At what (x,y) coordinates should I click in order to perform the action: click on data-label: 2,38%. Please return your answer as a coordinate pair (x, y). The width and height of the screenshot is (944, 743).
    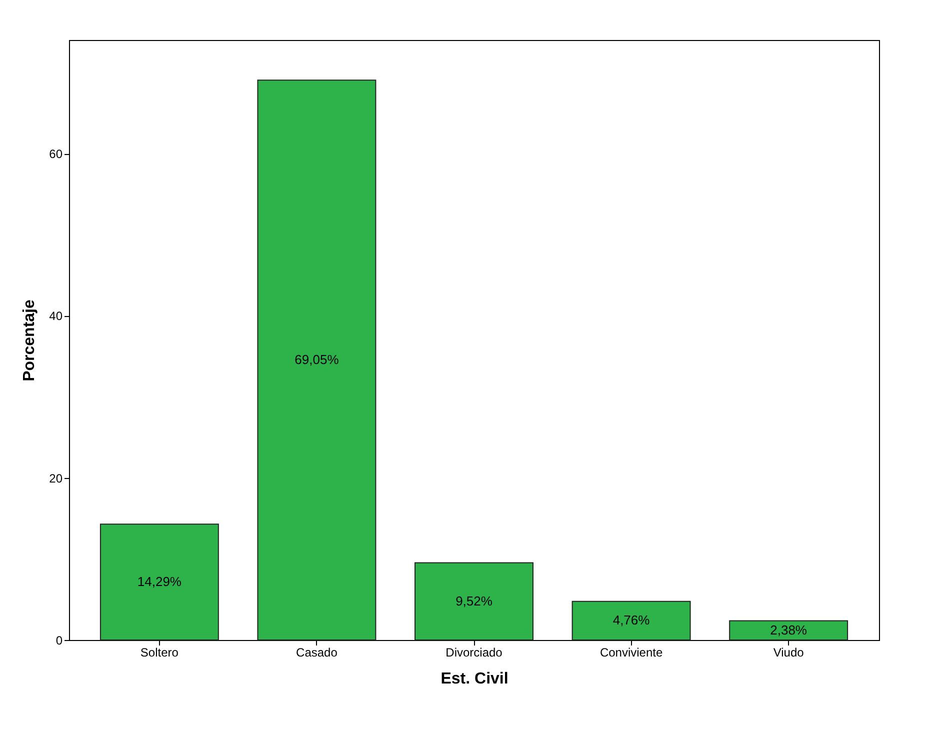
    Looking at the image, I should click on (789, 630).